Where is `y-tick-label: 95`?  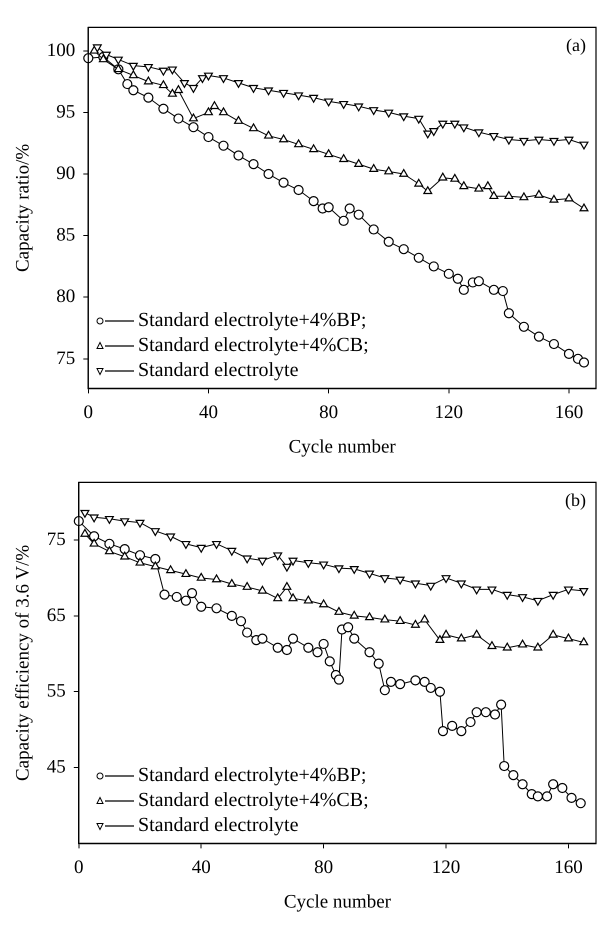
y-tick-label: 95 is located at coordinates (66, 111).